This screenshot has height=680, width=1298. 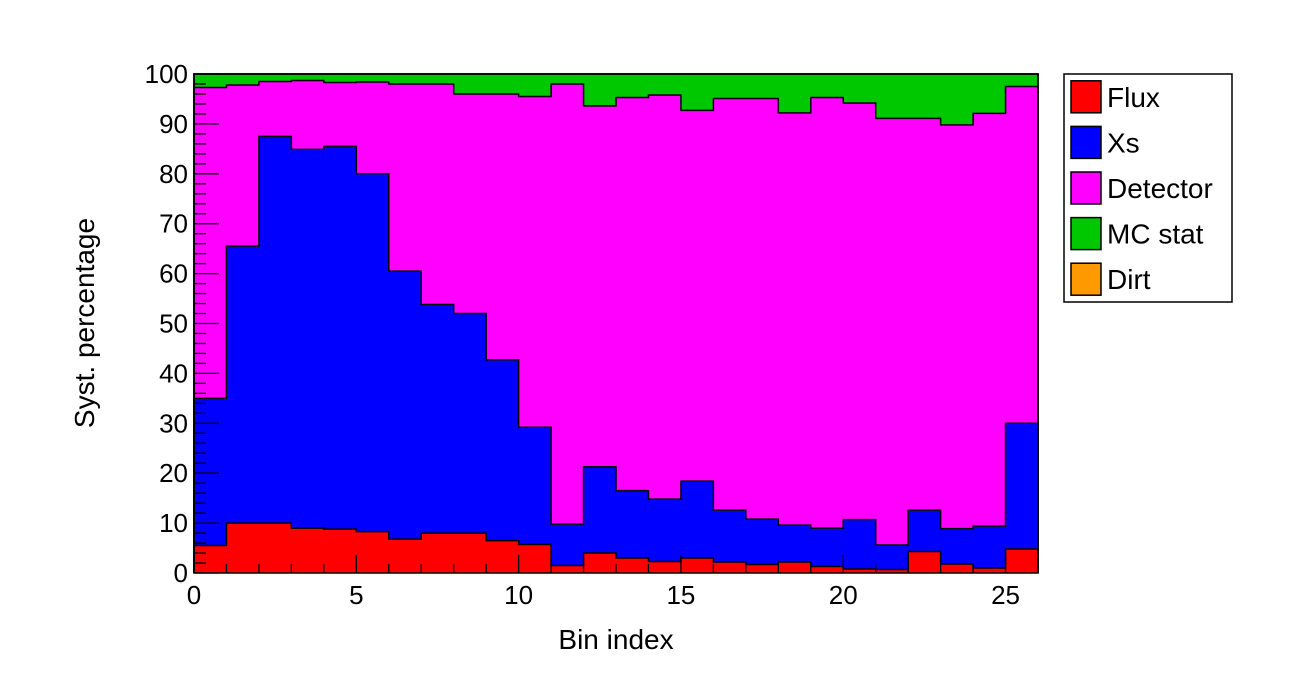 I want to click on legend-label: Flux, so click(x=1133, y=97).